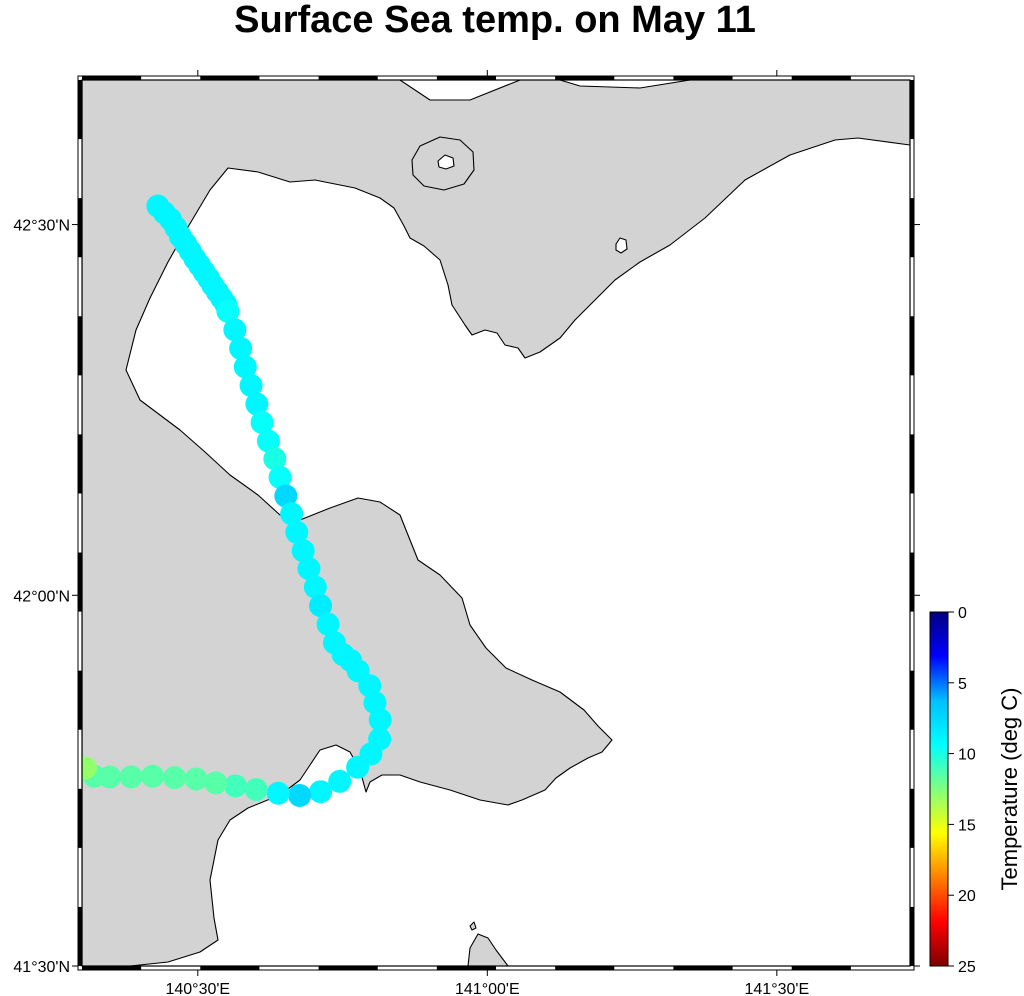 The image size is (1024, 996). What do you see at coordinates (41, 226) in the screenshot?
I see `lat-tick-label: 42°30'N` at bounding box center [41, 226].